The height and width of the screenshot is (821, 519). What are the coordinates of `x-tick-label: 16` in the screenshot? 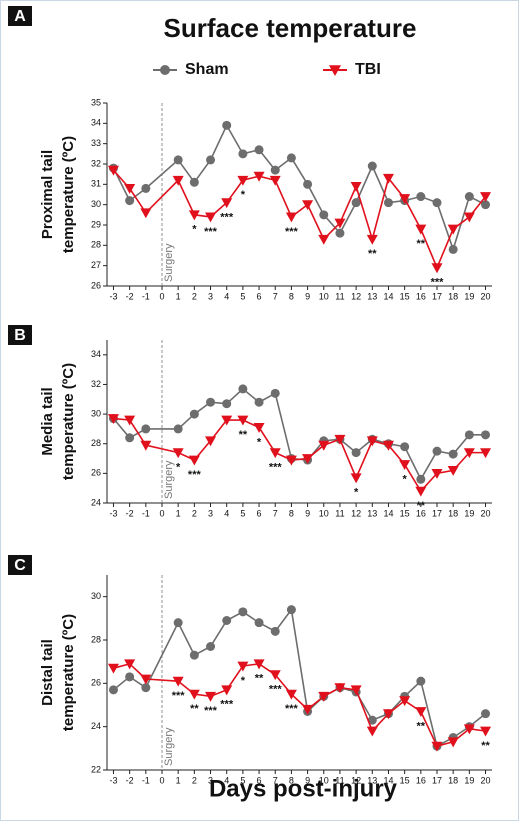 It's located at (421, 513).